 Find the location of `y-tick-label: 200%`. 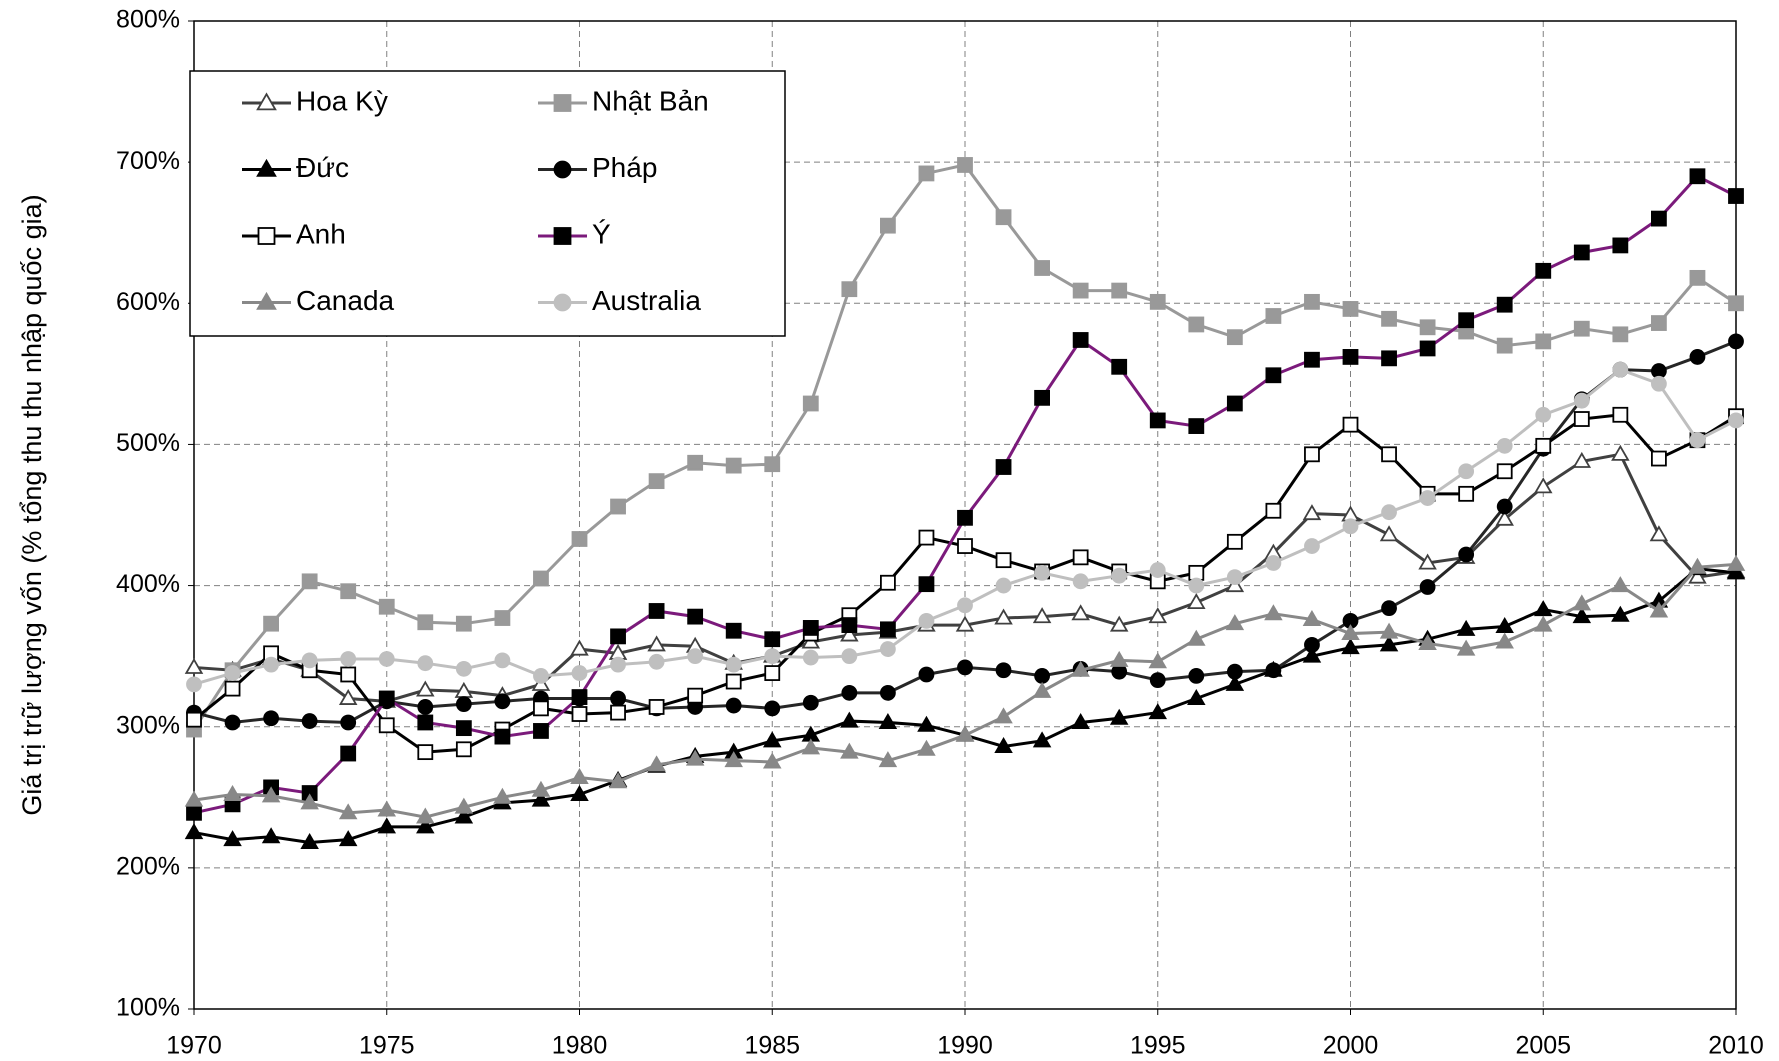

y-tick-label: 200% is located at coordinates (148, 866).